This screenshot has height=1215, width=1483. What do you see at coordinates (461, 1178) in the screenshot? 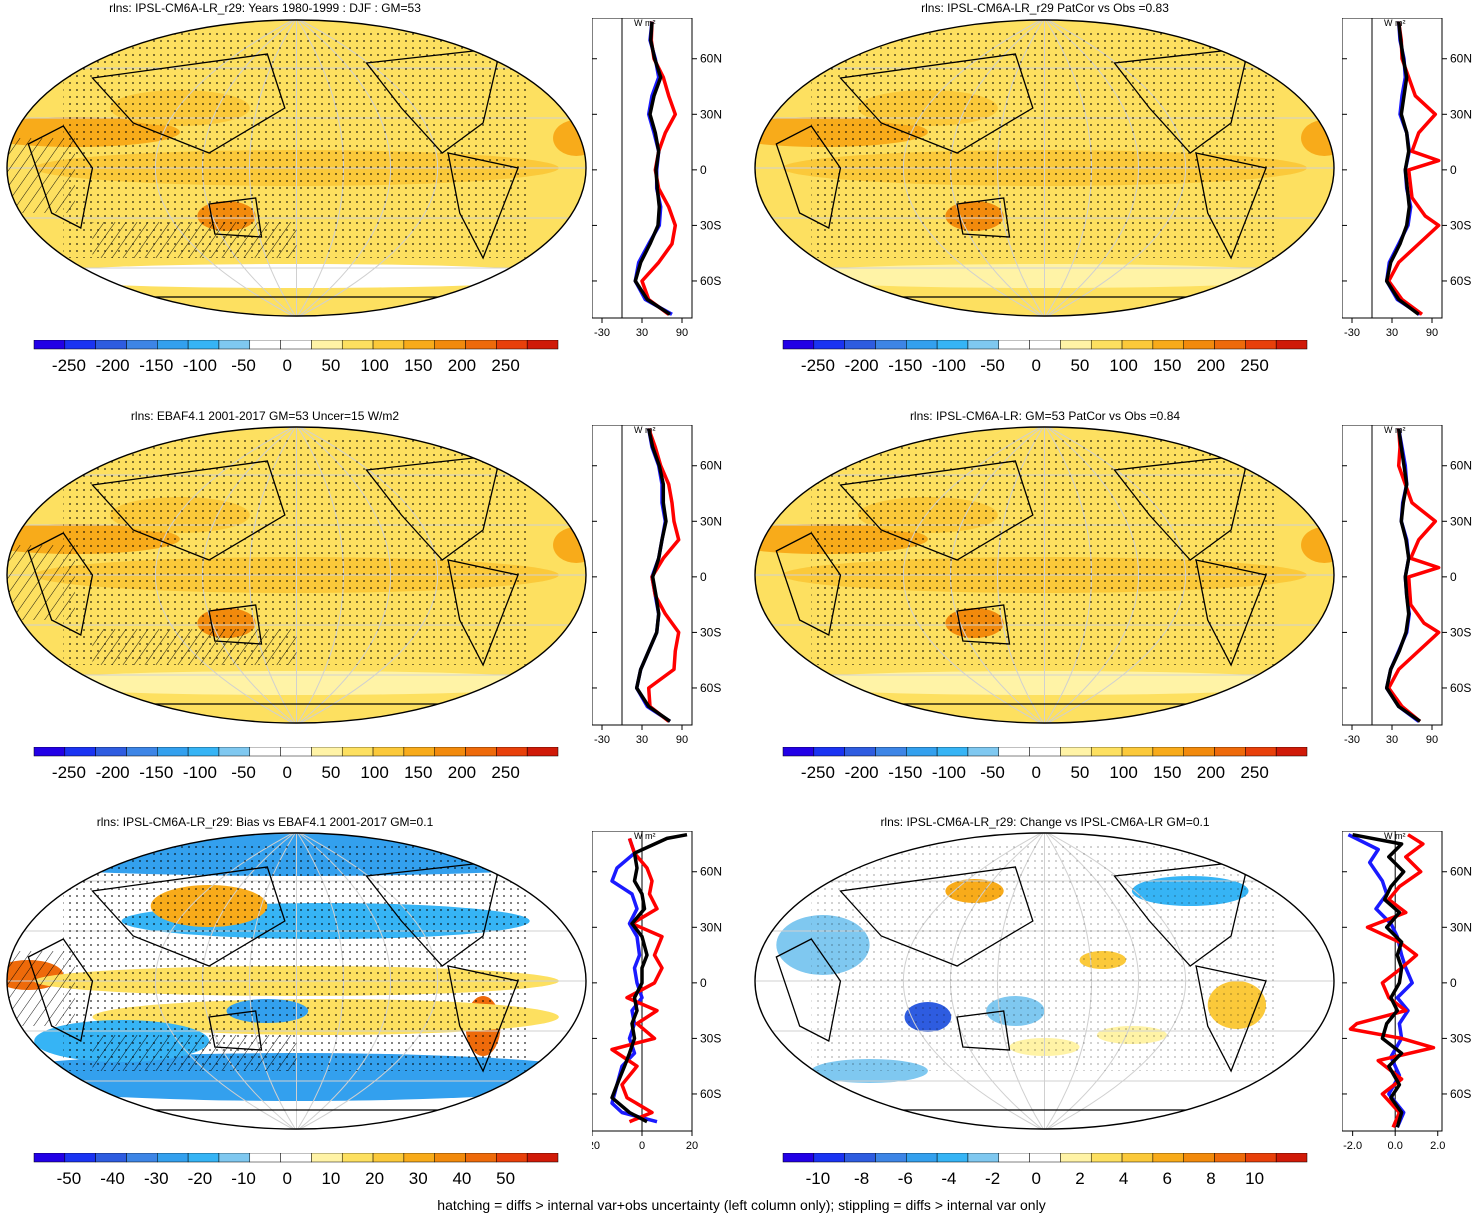
I see `colorbar-tick-label: 40` at bounding box center [461, 1178].